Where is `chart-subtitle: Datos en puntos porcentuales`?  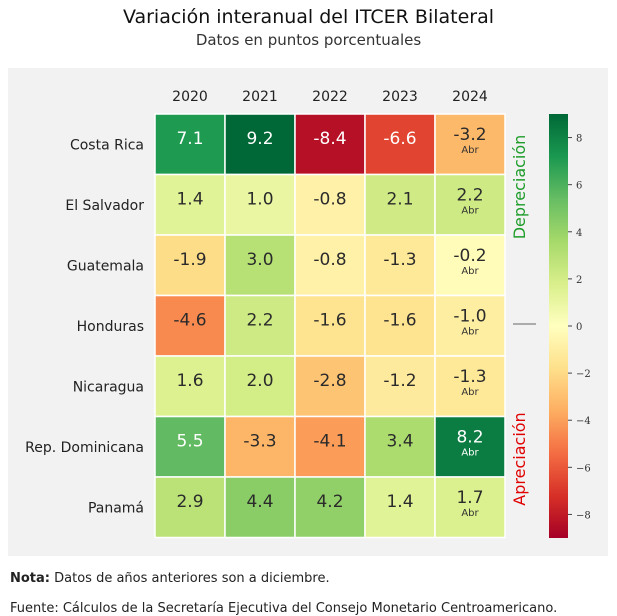
chart-subtitle: Datos en puntos porcentuales is located at coordinates (308, 40).